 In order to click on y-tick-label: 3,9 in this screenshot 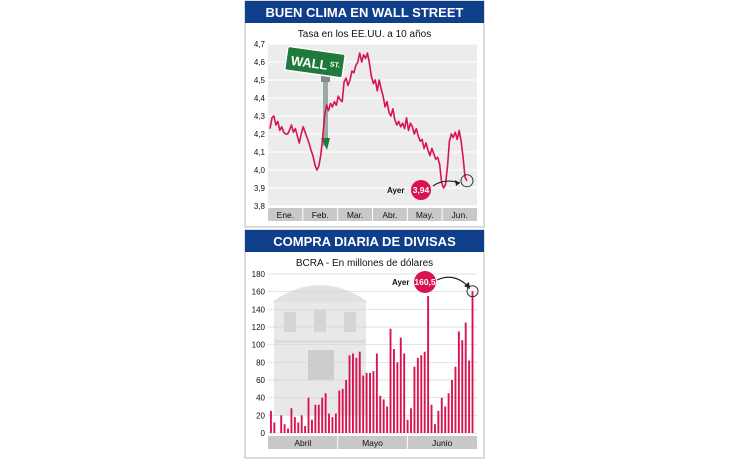, I will do `click(260, 188)`.